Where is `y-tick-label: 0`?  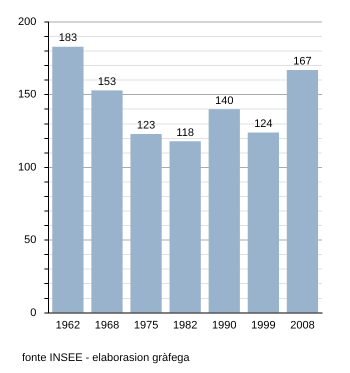 y-tick-label: 0 is located at coordinates (33, 312).